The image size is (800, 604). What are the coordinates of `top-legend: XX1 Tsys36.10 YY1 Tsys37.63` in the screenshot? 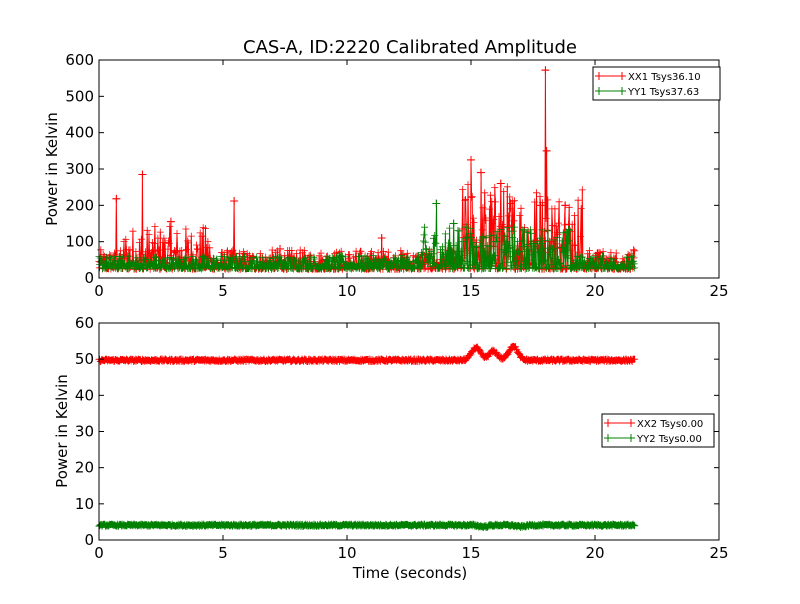 It's located at (656, 83).